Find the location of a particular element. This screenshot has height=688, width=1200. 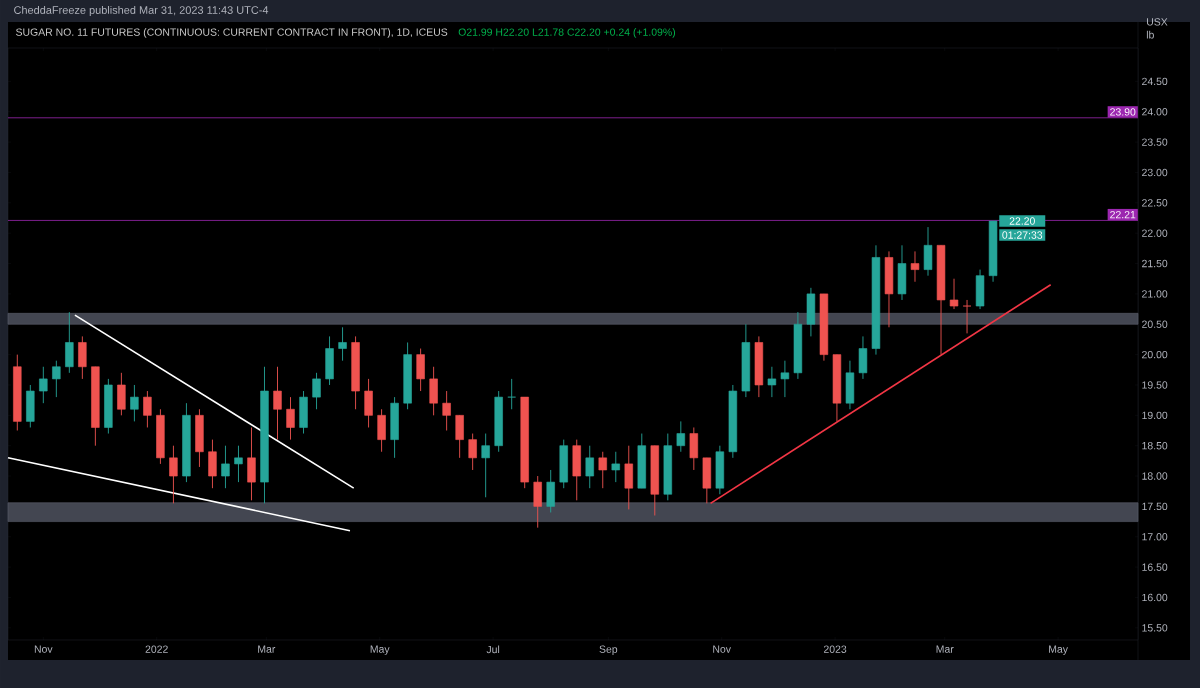

y-tick-label: 18.50 is located at coordinates (1155, 445).